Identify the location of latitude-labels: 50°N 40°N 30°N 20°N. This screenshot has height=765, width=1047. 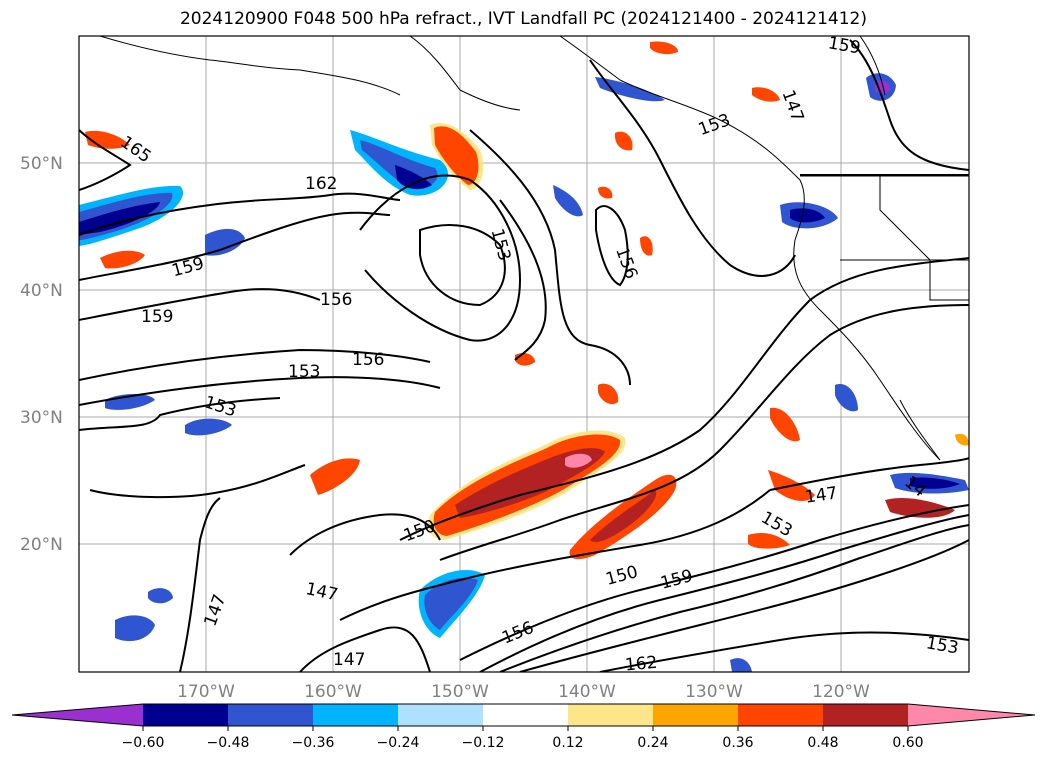
(41, 354).